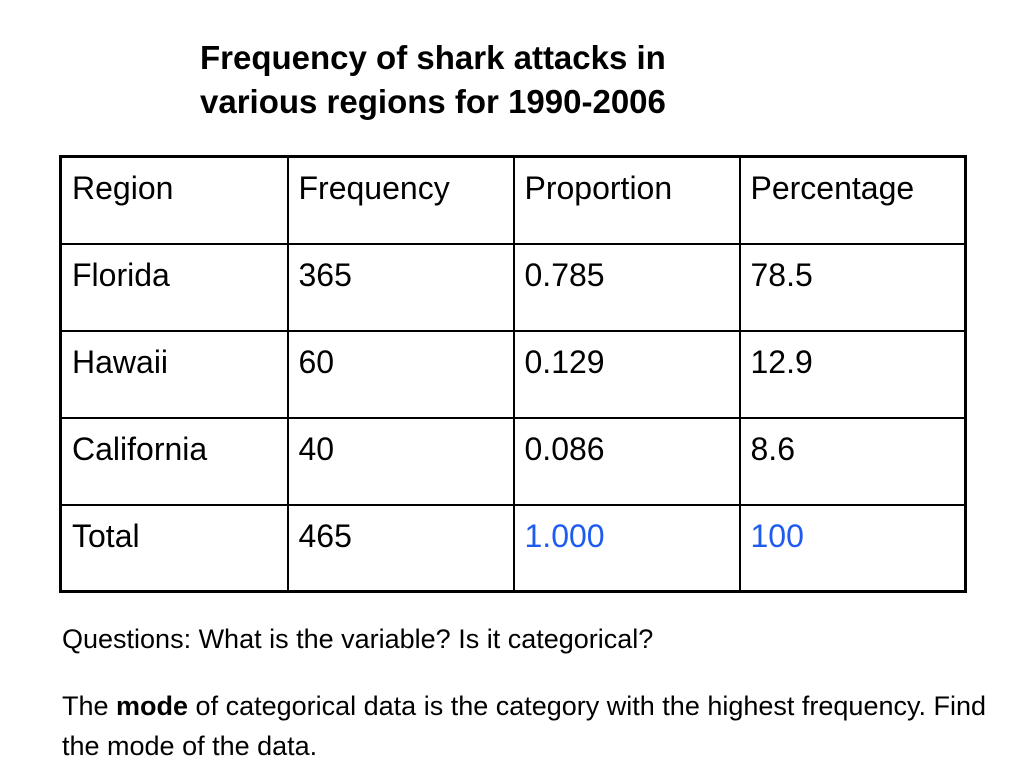 The height and width of the screenshot is (768, 1024). Describe the element at coordinates (174, 287) in the screenshot. I see `cell-region: Florida` at that location.